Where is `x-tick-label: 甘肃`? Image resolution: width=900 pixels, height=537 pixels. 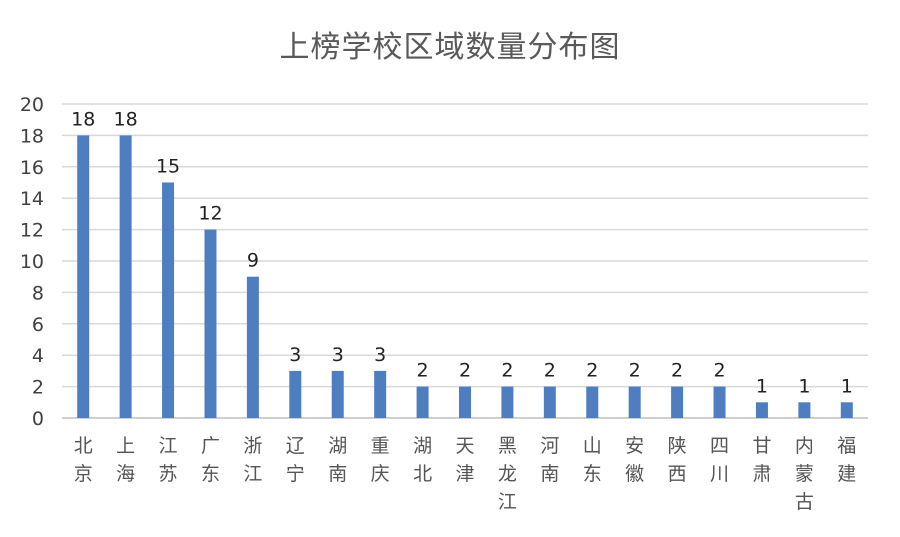
x-tick-label: 甘肃 is located at coordinates (761, 460).